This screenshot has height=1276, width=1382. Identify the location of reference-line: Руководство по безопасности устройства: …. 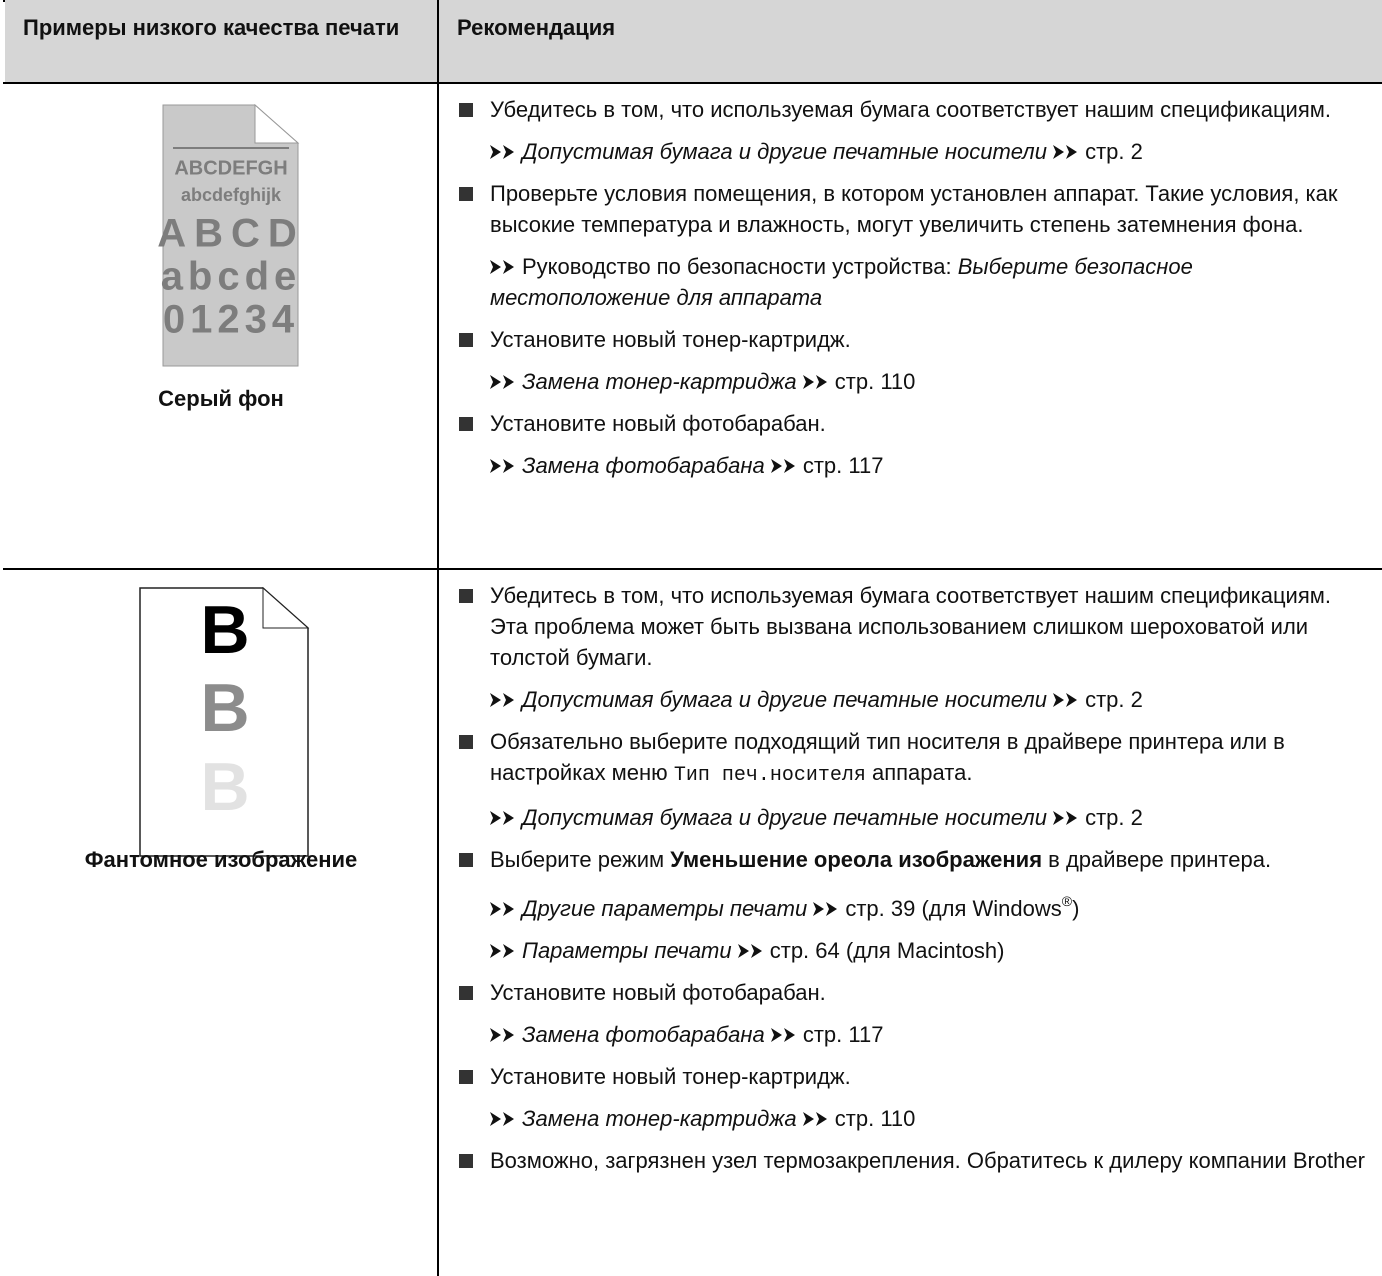
(914, 282).